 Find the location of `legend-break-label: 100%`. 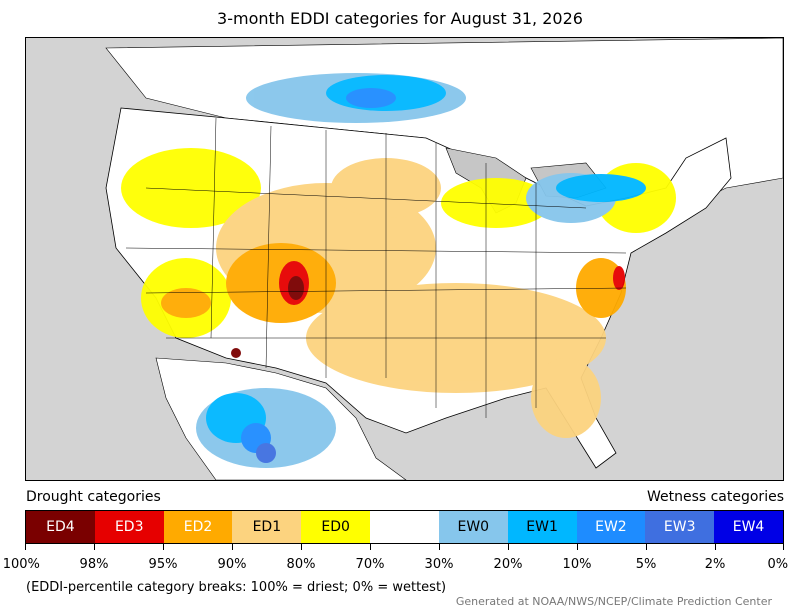

legend-break-label: 100% is located at coordinates (21, 564).